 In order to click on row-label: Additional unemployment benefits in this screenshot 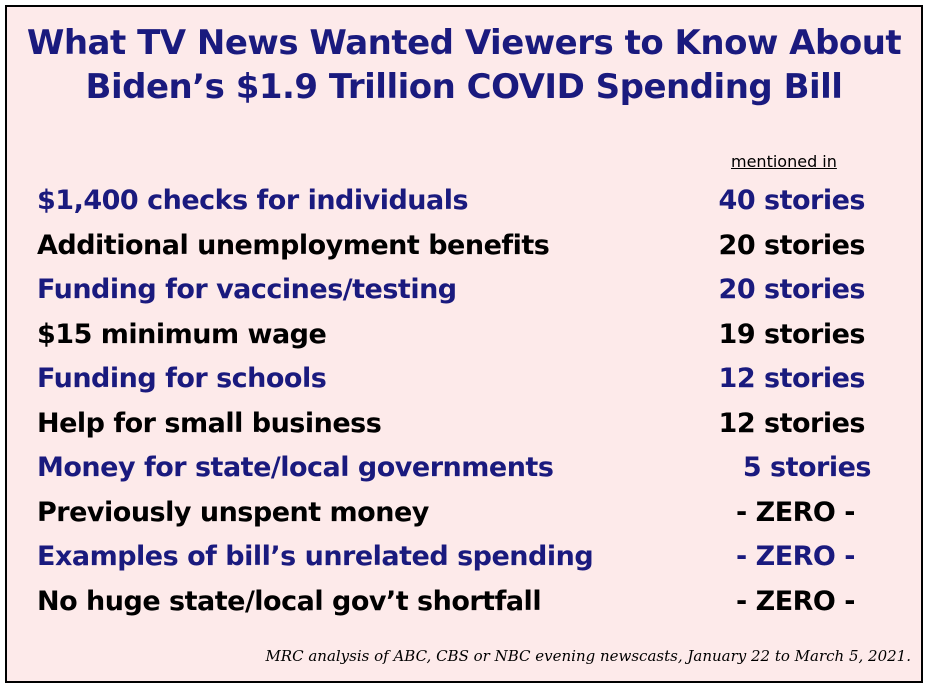, I will do `click(293, 245)`.